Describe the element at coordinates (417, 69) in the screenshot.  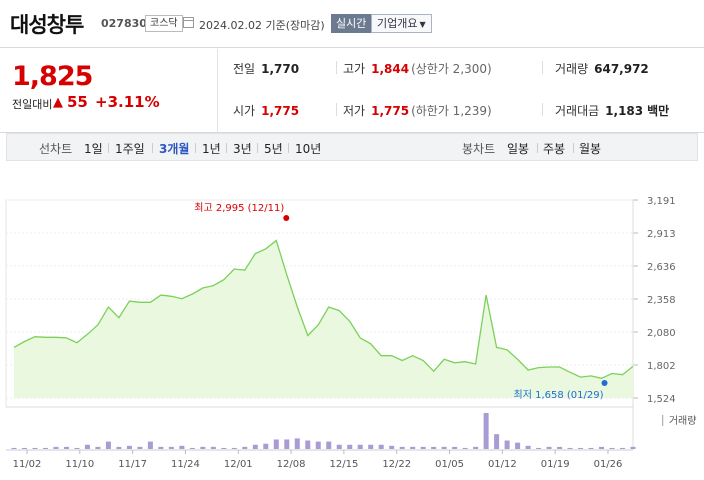
I see `high-metric: 고가 1,844 (상한가 2,300)` at that location.